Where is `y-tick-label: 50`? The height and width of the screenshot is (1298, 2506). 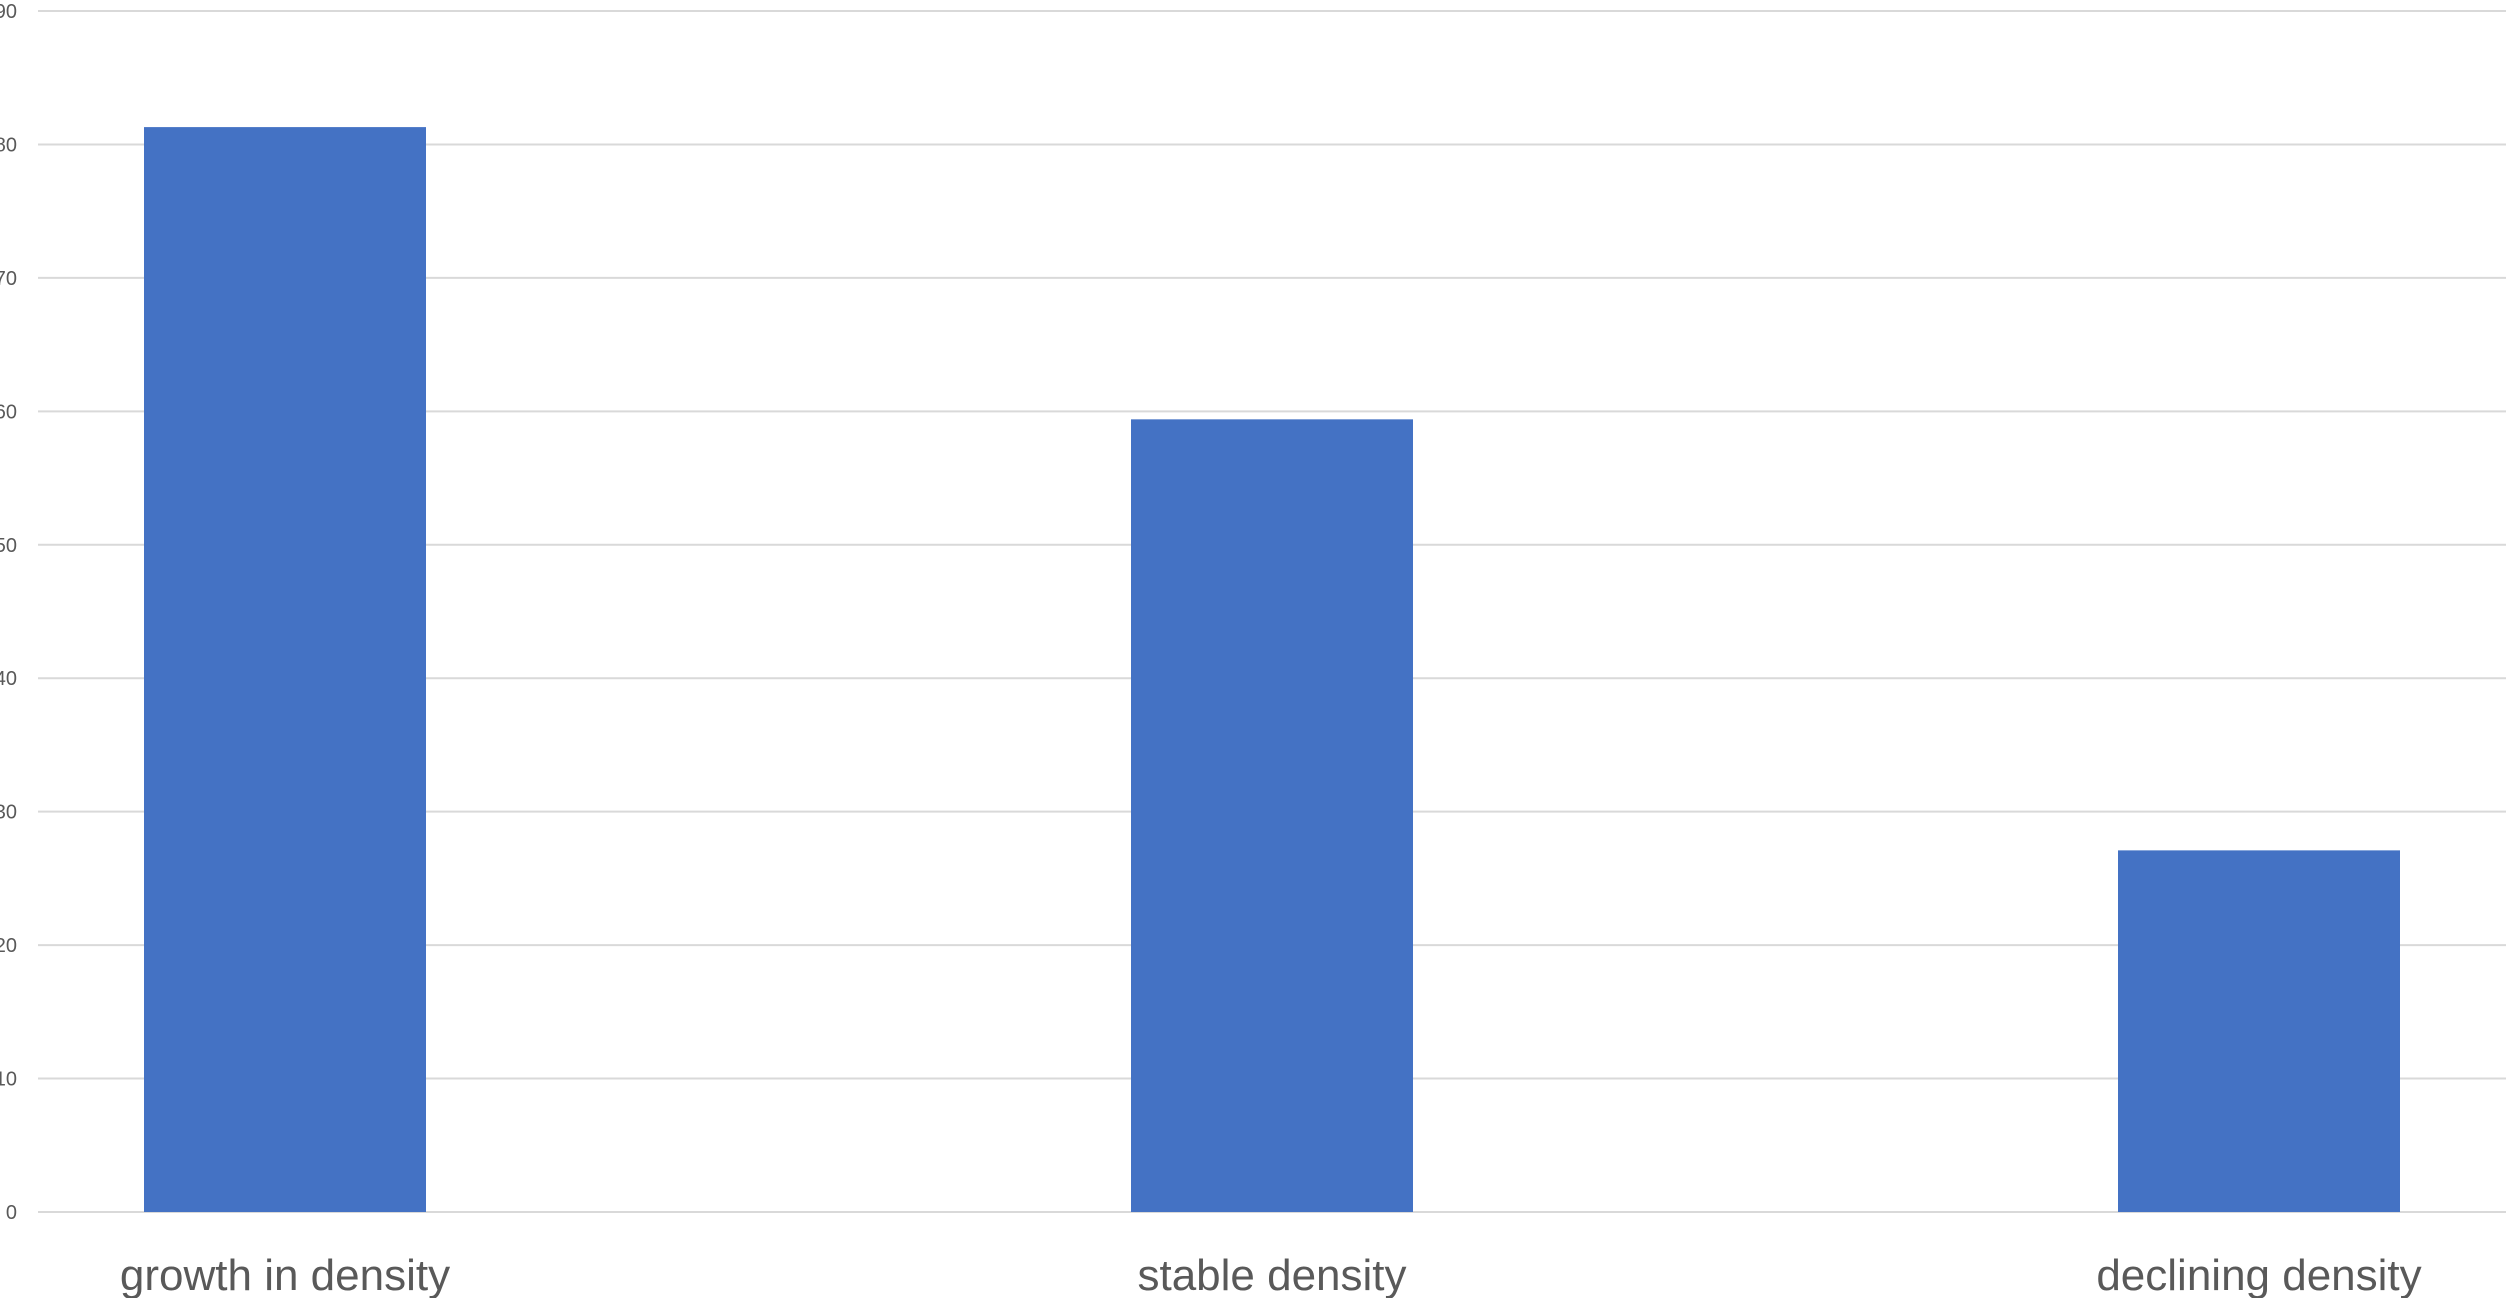 y-tick-label: 50 is located at coordinates (8, 546).